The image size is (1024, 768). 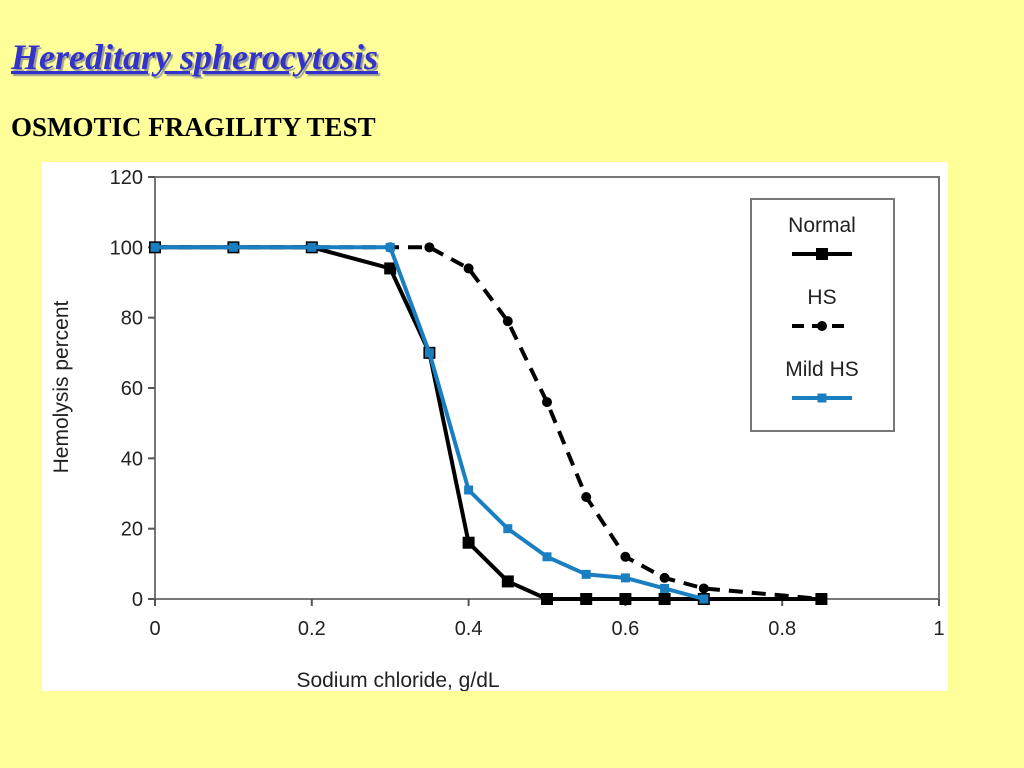 I want to click on slide-title: Hereditary spherocytosis, so click(x=194, y=57).